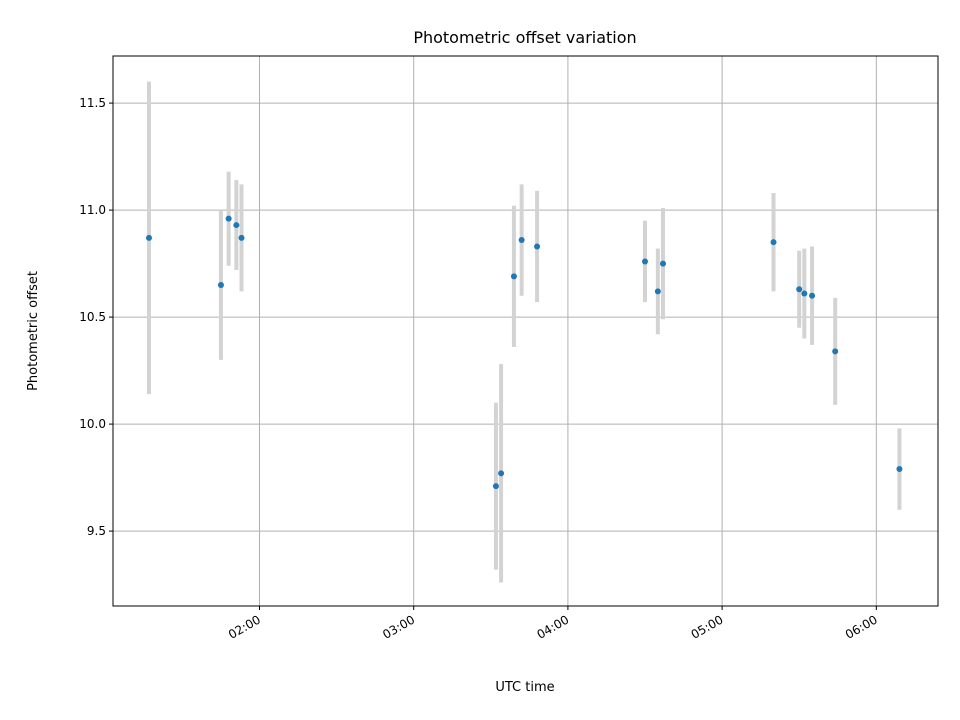 This screenshot has width=960, height=720. I want to click on chart-title: Photometric offset variation, so click(524, 37).